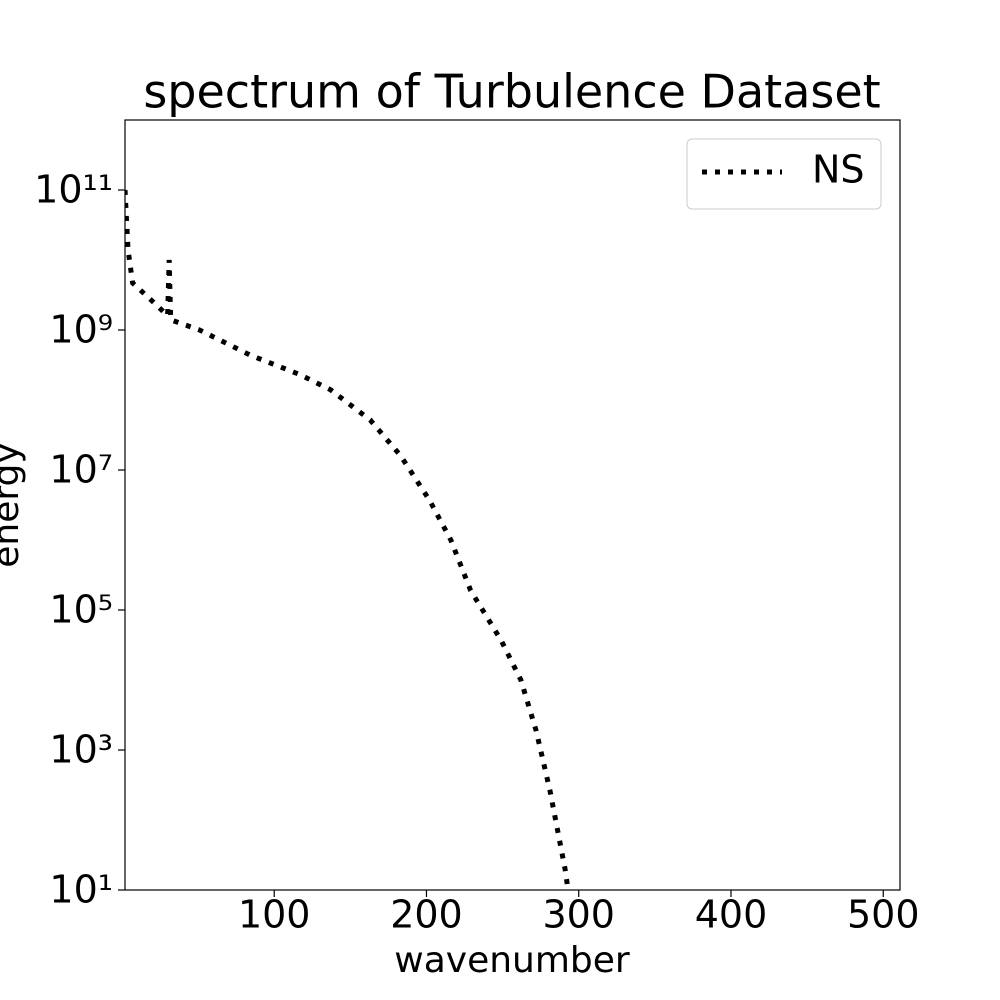 This screenshot has width=1000, height=1000. I want to click on y-tick-label: 10⁹, so click(81, 330).